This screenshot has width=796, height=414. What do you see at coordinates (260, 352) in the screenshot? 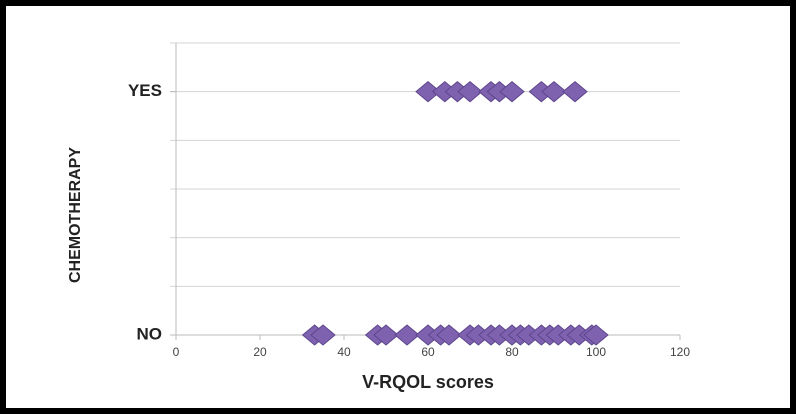
I see `x-tick-label: 20` at bounding box center [260, 352].